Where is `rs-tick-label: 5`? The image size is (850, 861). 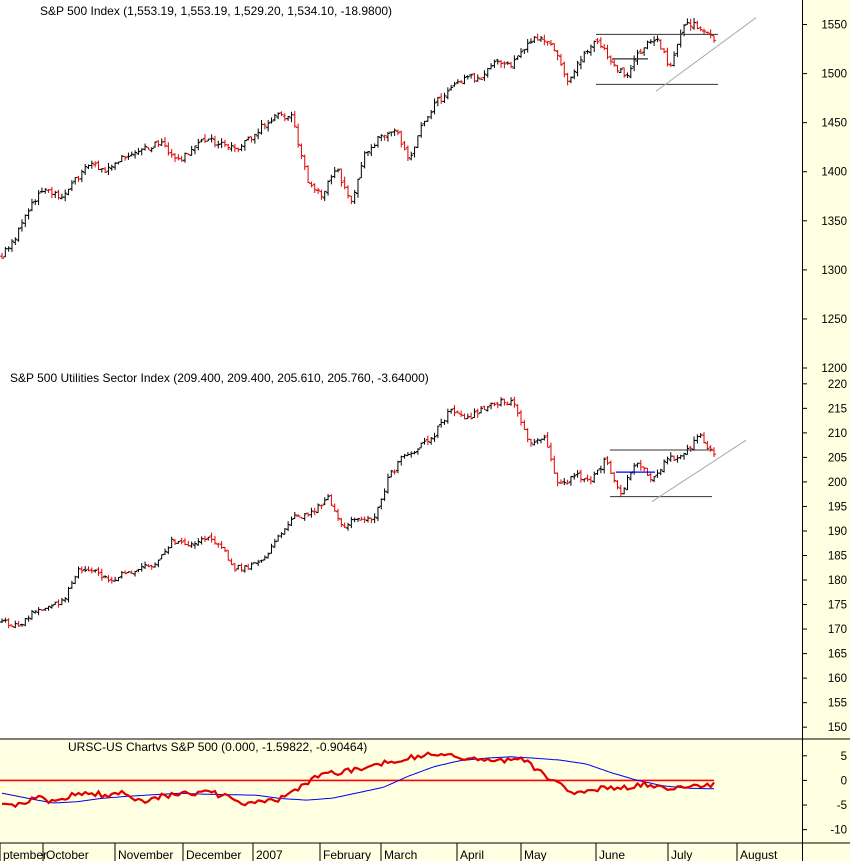
rs-tick-label: 5 is located at coordinates (844, 757).